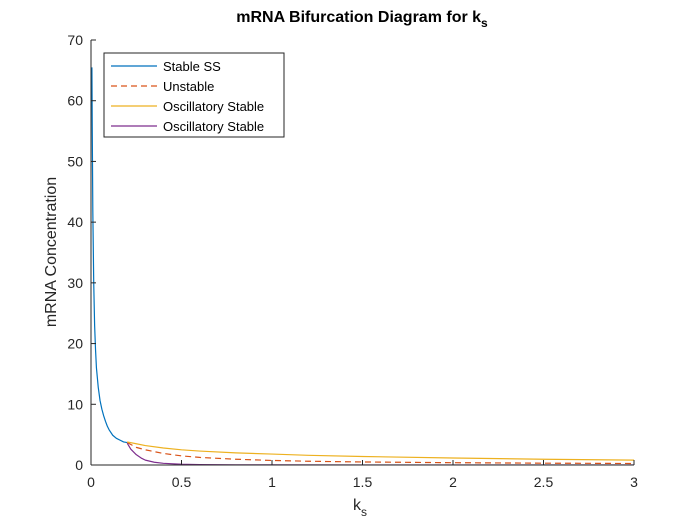 The height and width of the screenshot is (525, 700). Describe the element at coordinates (453, 482) in the screenshot. I see `x-tick-label: 2` at that location.